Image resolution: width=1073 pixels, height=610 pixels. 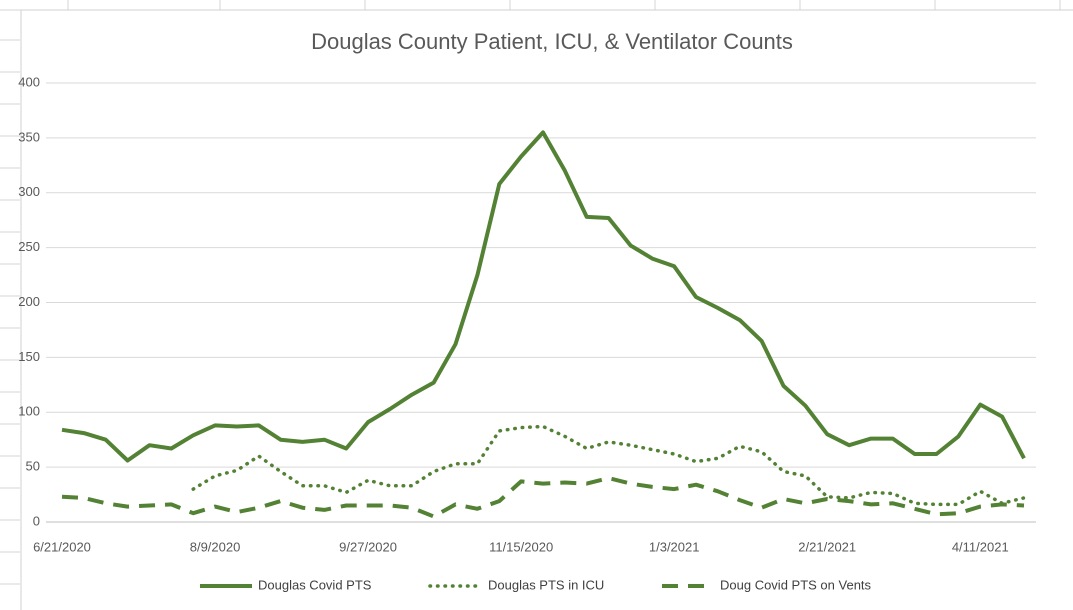 I want to click on x-tick-label: 6/21/2020, so click(x=62, y=546).